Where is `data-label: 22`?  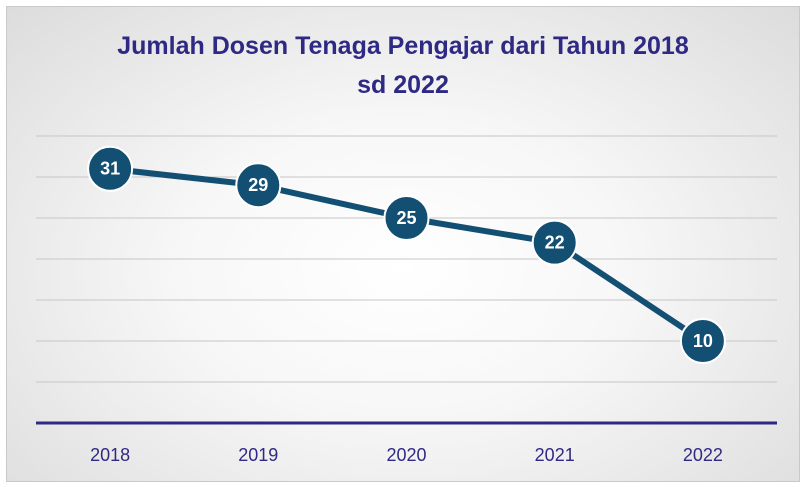
data-label: 22 is located at coordinates (555, 242).